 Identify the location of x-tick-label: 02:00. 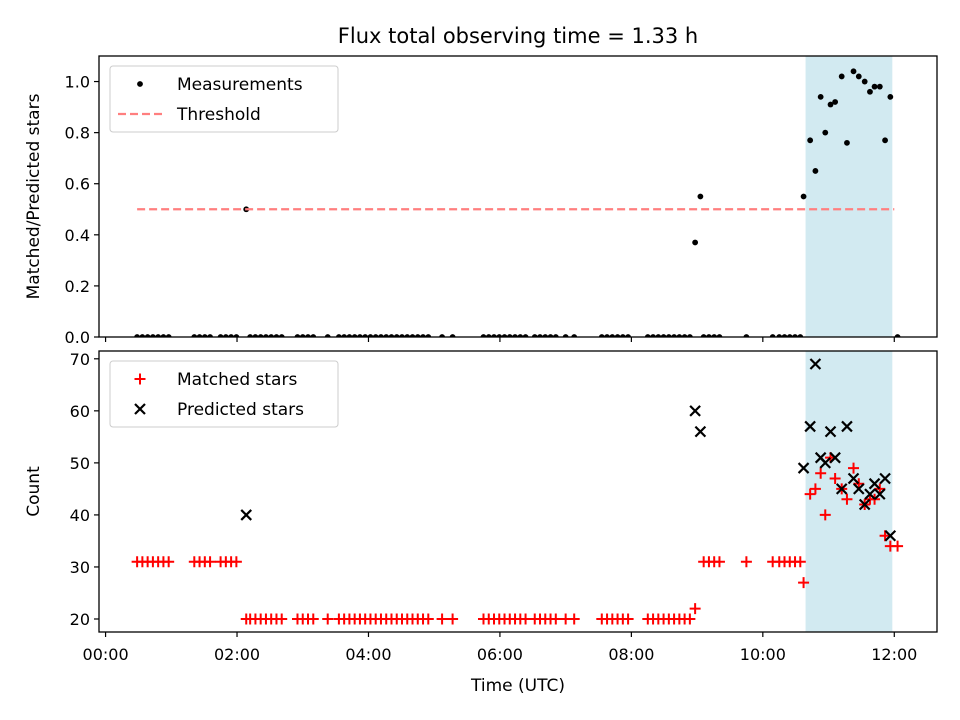
(237, 654).